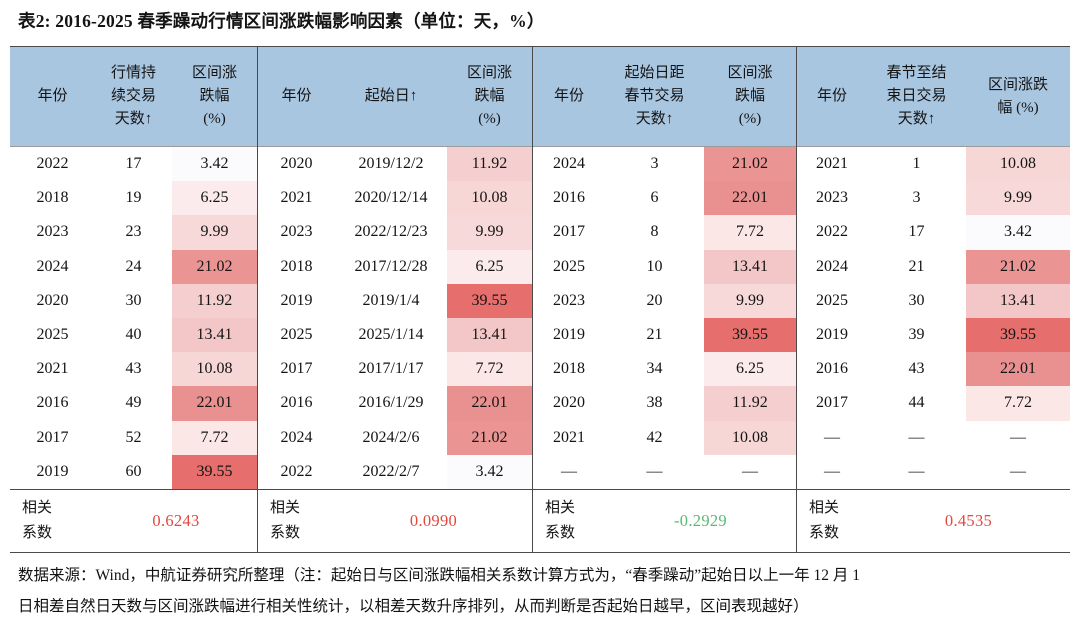 This screenshot has width=1080, height=629. What do you see at coordinates (824, 532) in the screenshot?
I see `correlation-label-line: 系数` at bounding box center [824, 532].